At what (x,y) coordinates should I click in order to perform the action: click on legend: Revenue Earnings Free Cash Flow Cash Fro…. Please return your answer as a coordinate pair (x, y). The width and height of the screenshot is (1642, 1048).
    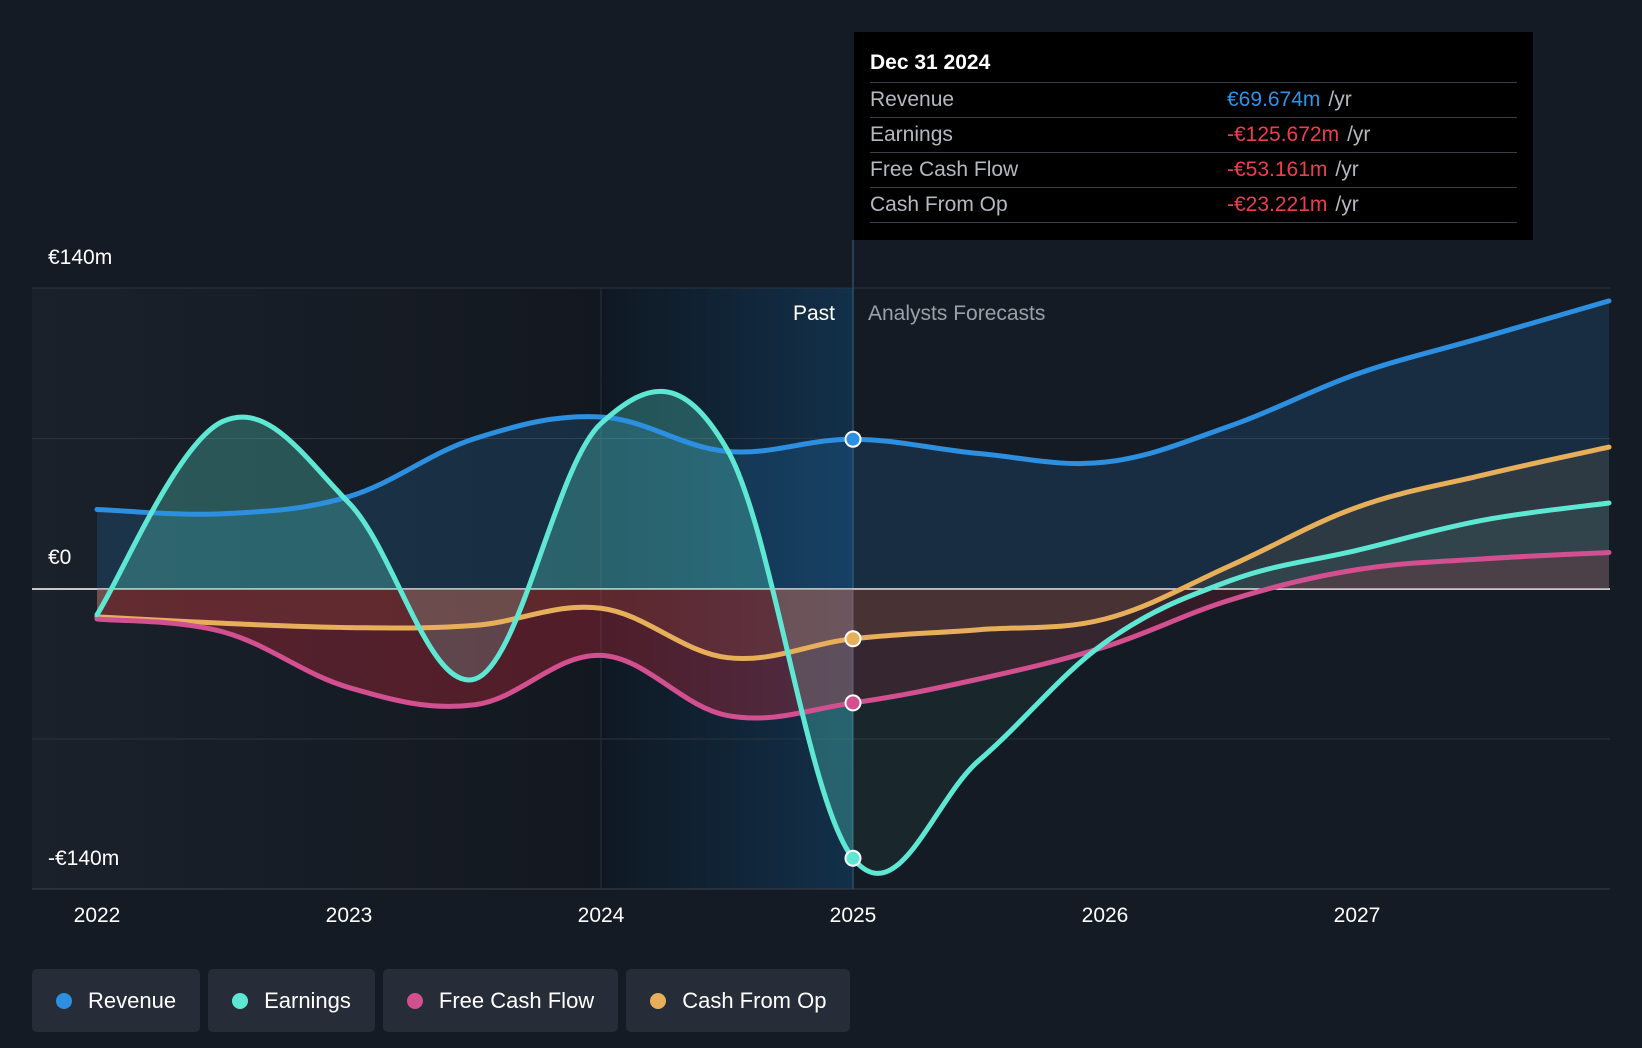
    Looking at the image, I should click on (445, 1000).